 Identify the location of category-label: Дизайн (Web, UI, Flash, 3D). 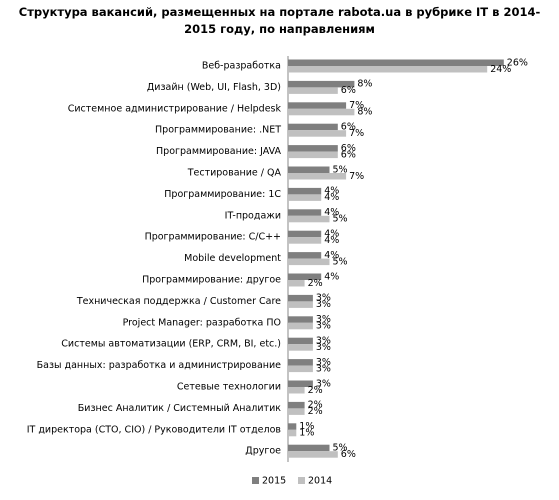
(214, 87).